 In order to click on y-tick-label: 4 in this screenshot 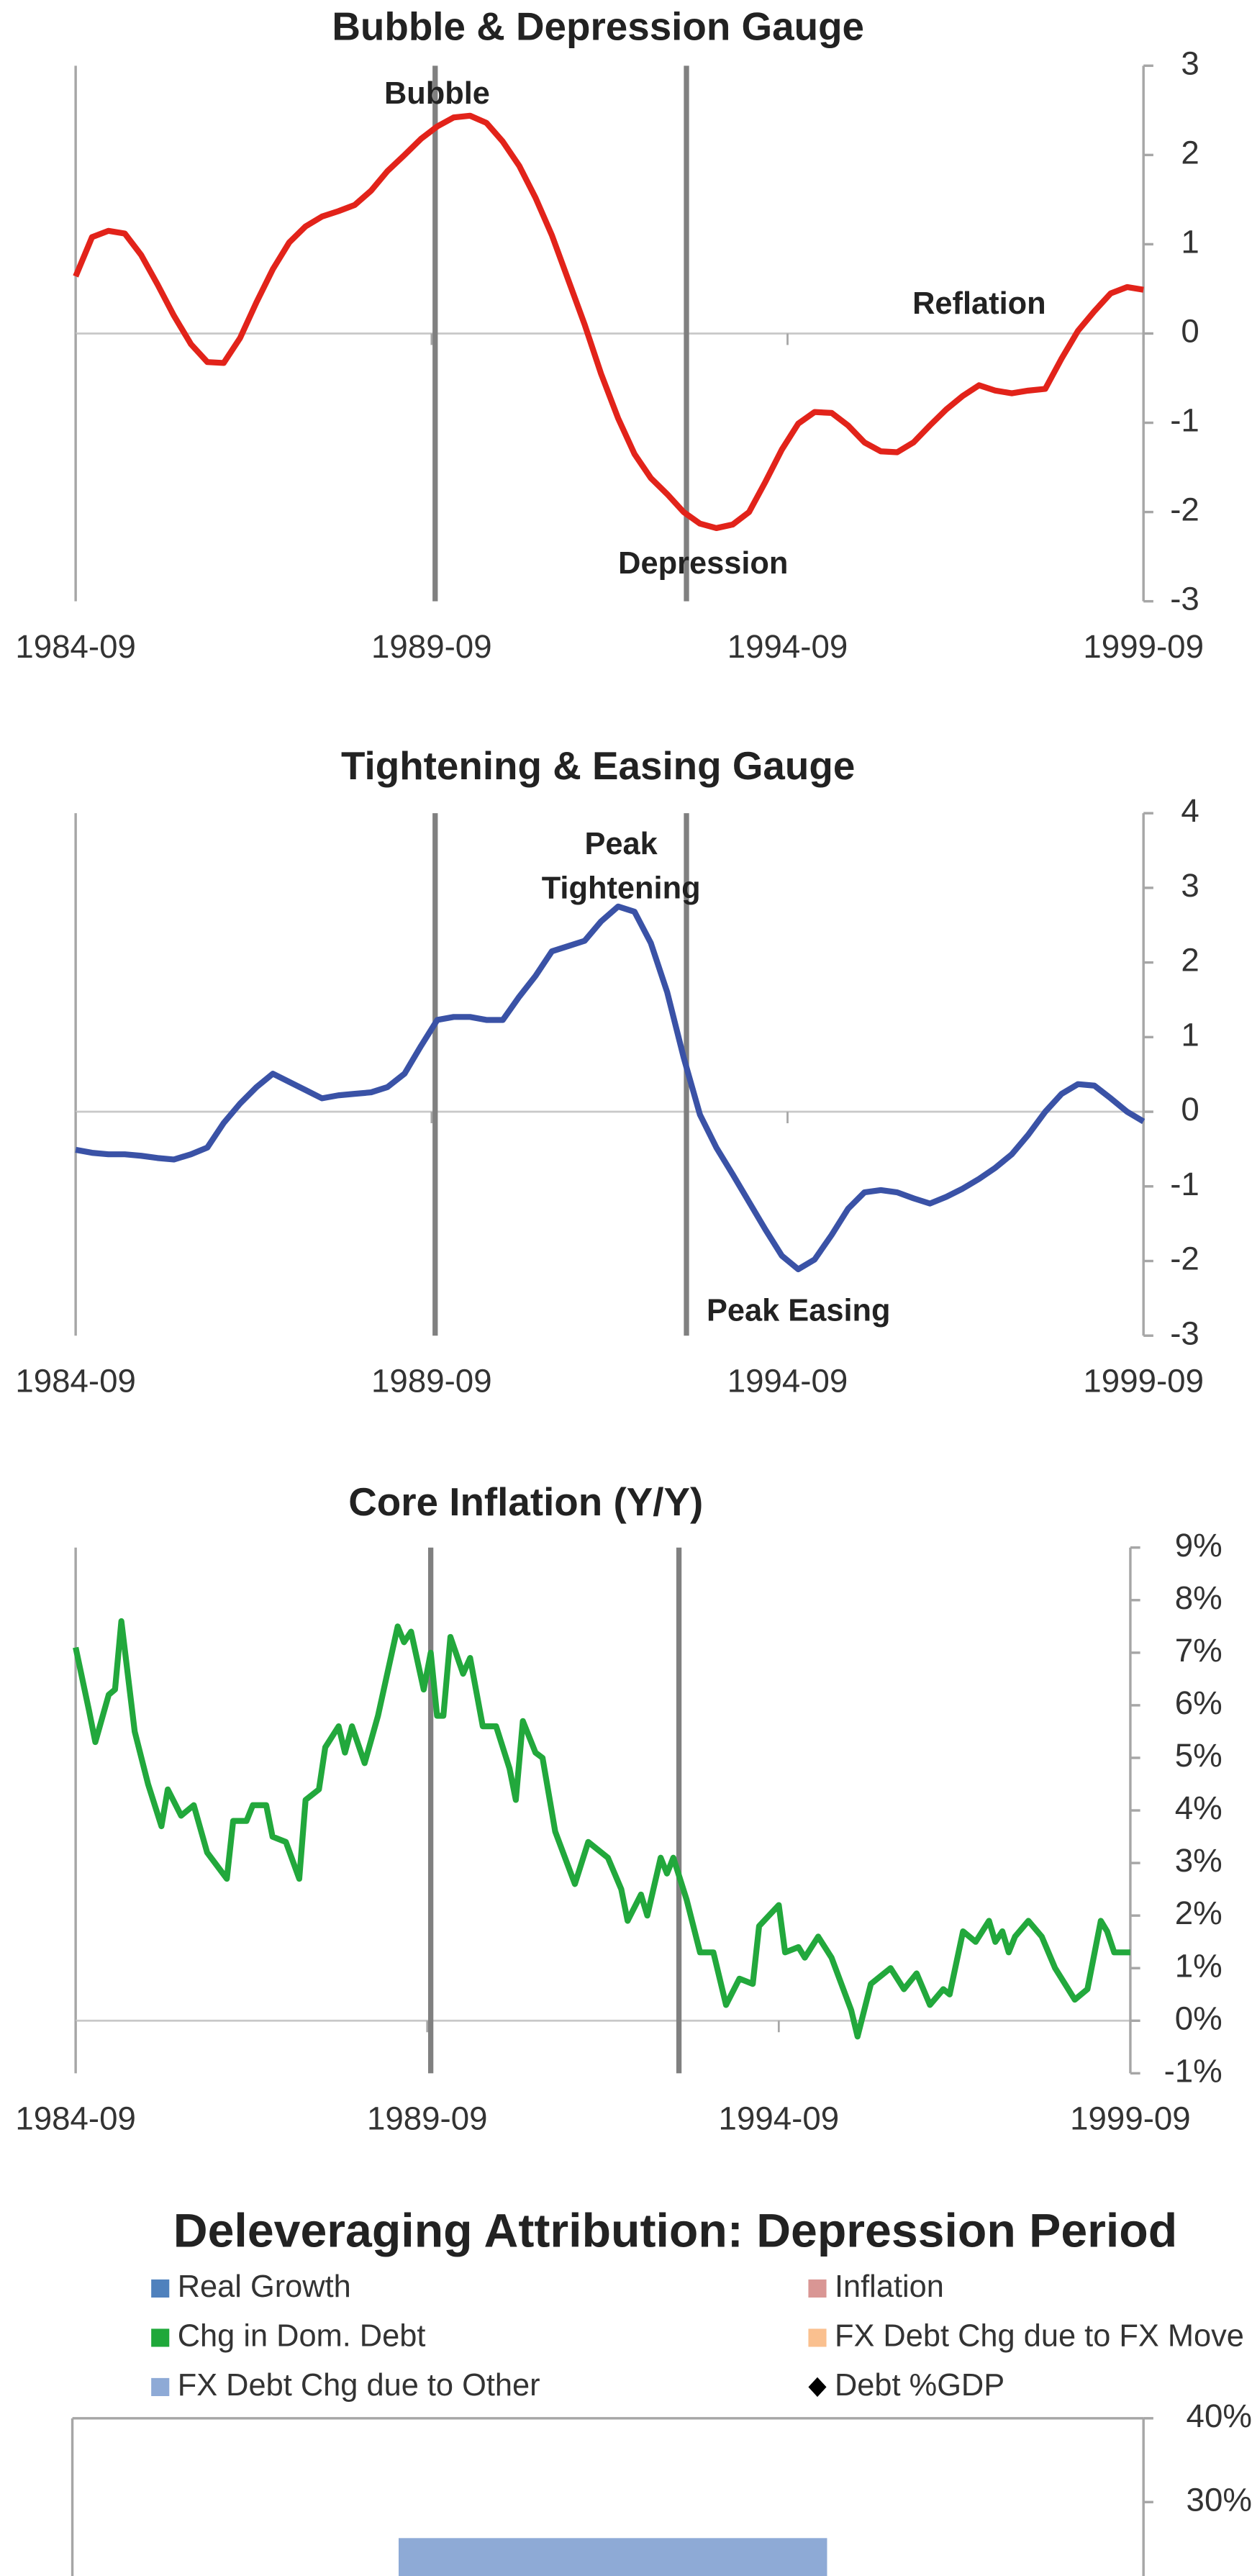, I will do `click(1190, 810)`.